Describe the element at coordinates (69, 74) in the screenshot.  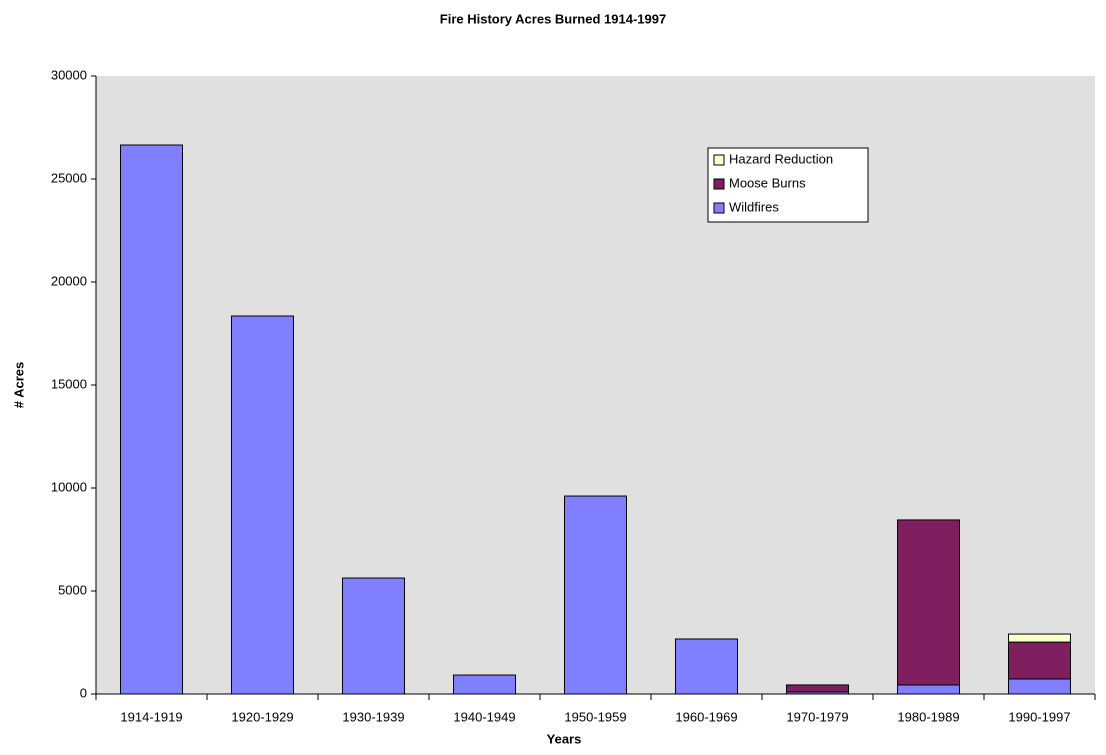
I see `y-tick-label: 30000` at that location.